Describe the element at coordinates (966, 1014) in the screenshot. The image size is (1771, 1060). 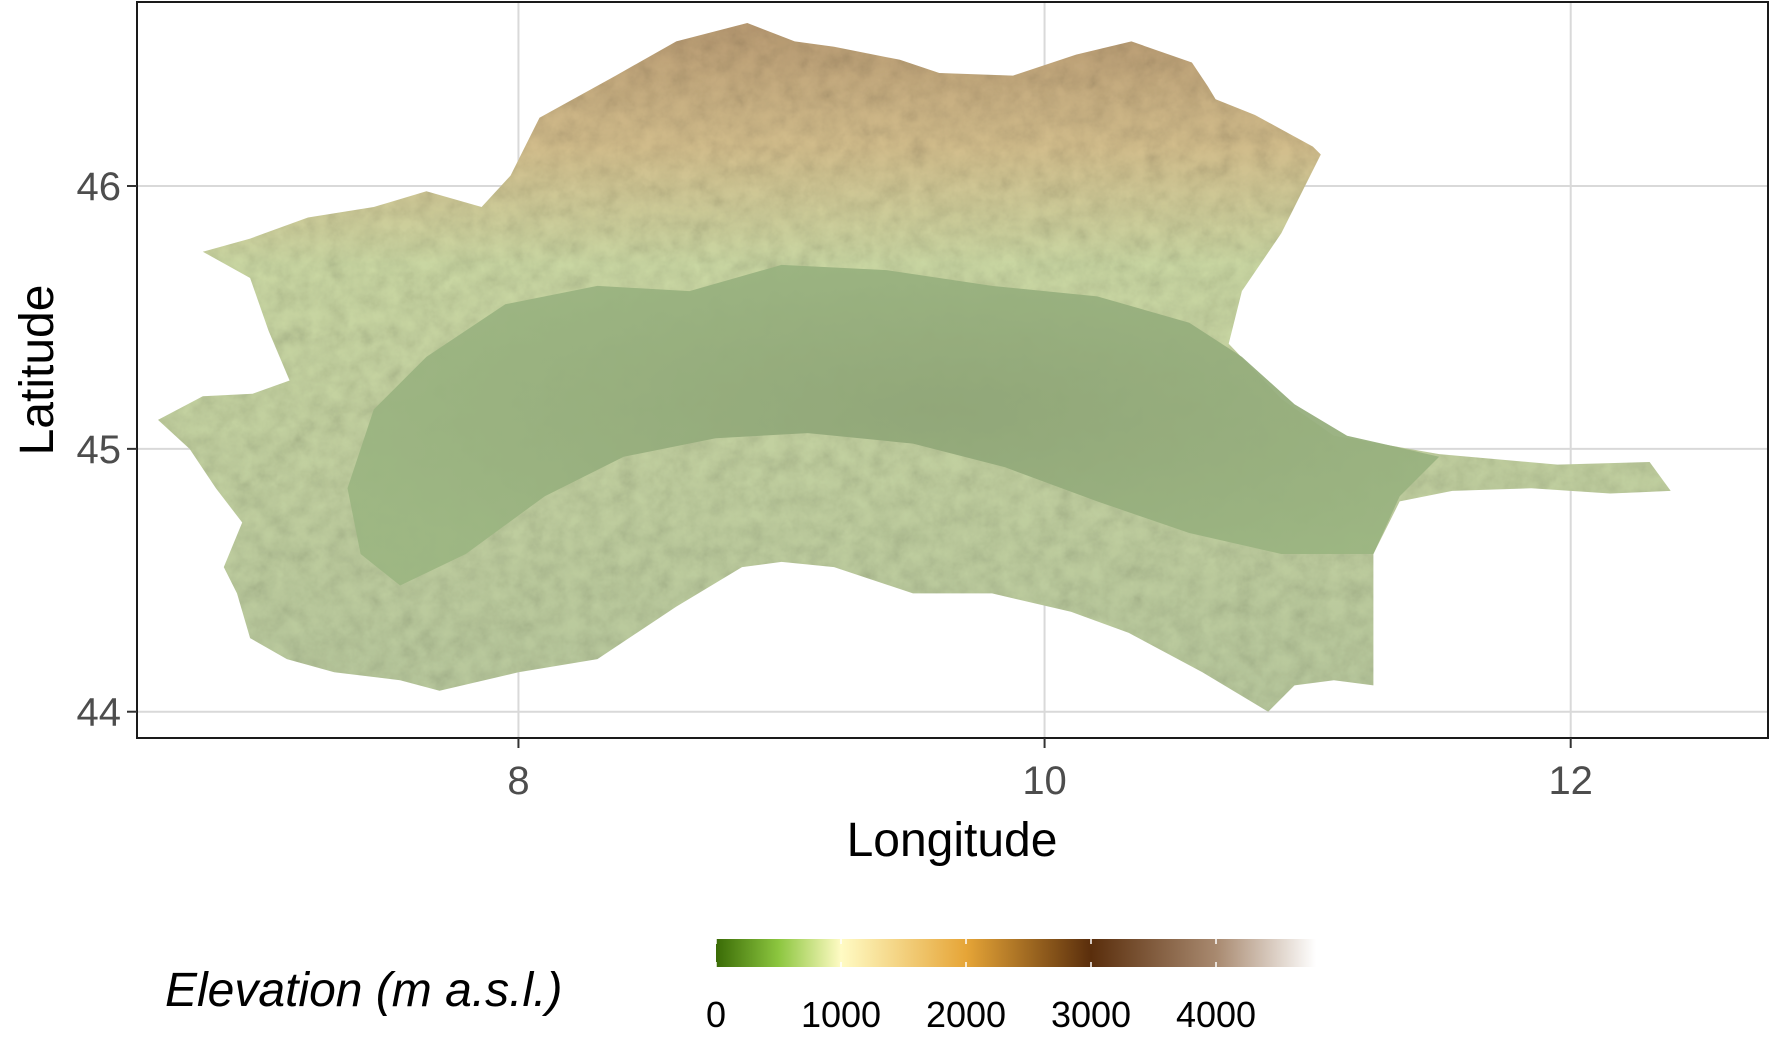
I see `legend-label-2000: 2000` at that location.